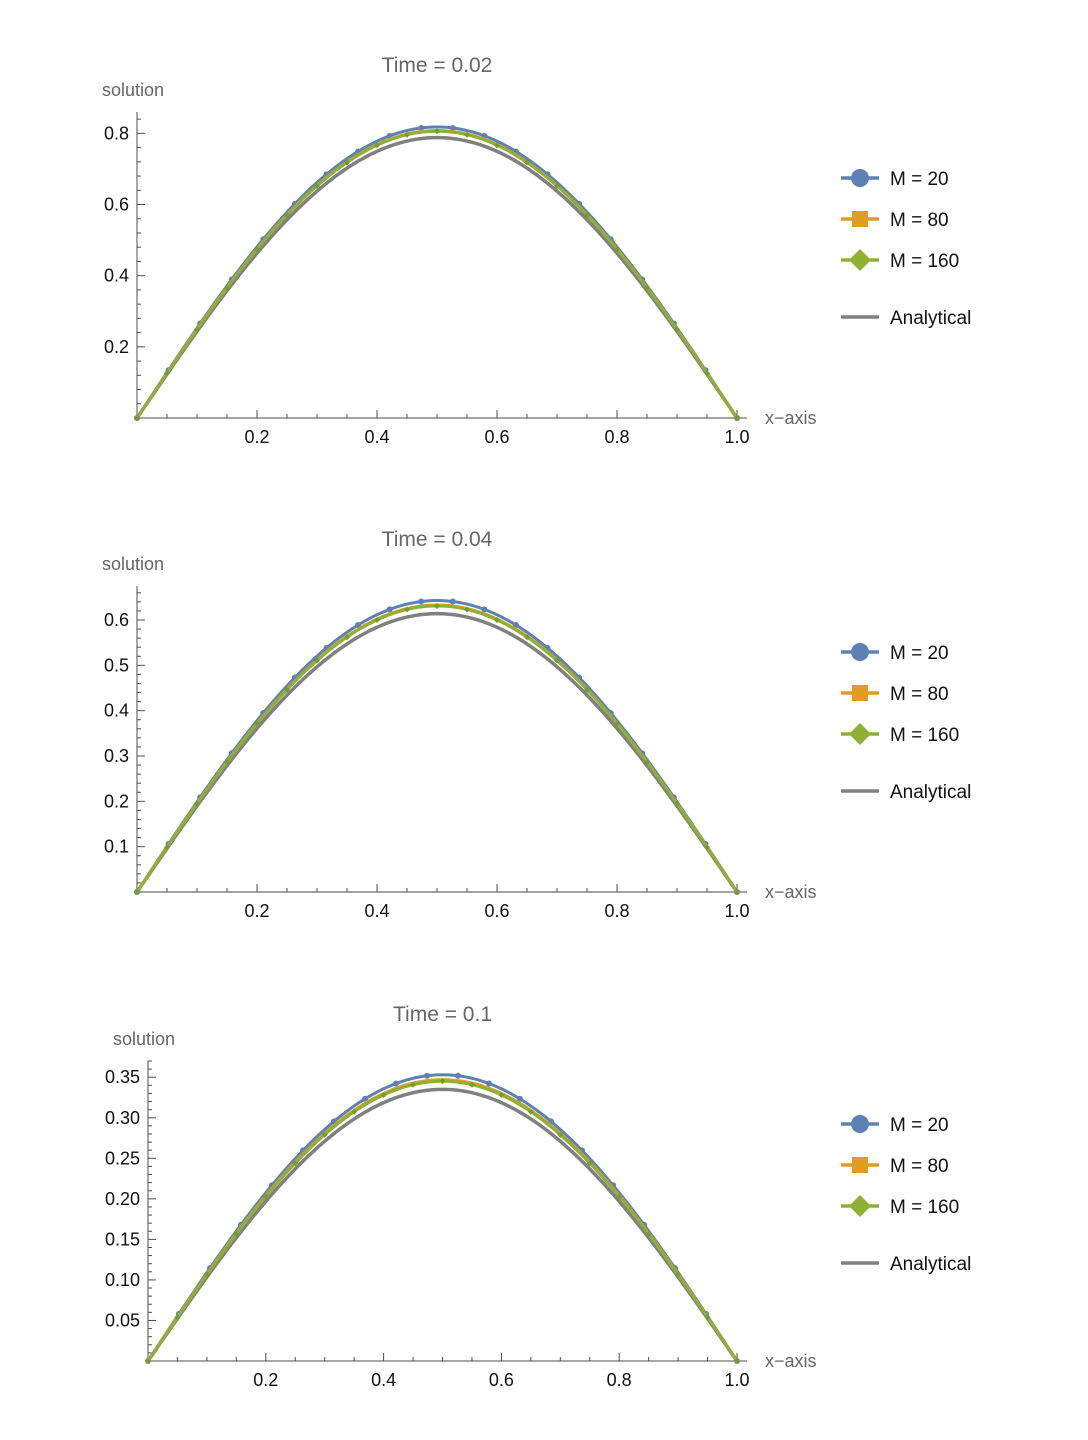 Image resolution: width=1088 pixels, height=1440 pixels. What do you see at coordinates (122, 1199) in the screenshot?
I see `y-tick-label: 0.20` at bounding box center [122, 1199].